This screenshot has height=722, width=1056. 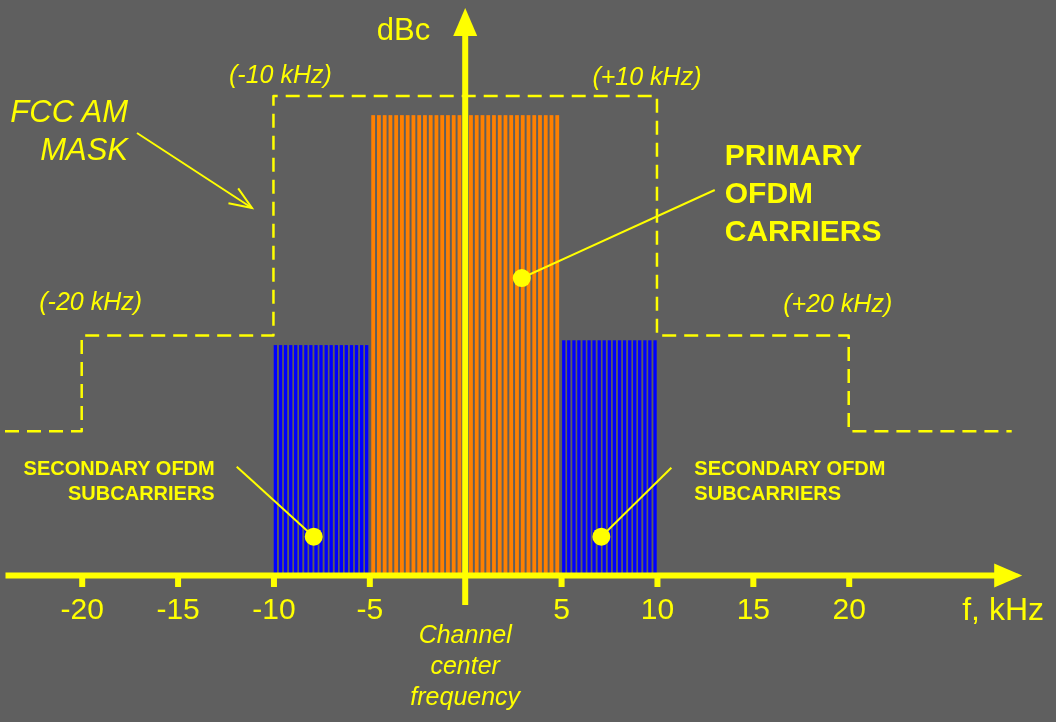 What do you see at coordinates (280, 74) in the screenshot?
I see `annotation: (-10 kHz)` at bounding box center [280, 74].